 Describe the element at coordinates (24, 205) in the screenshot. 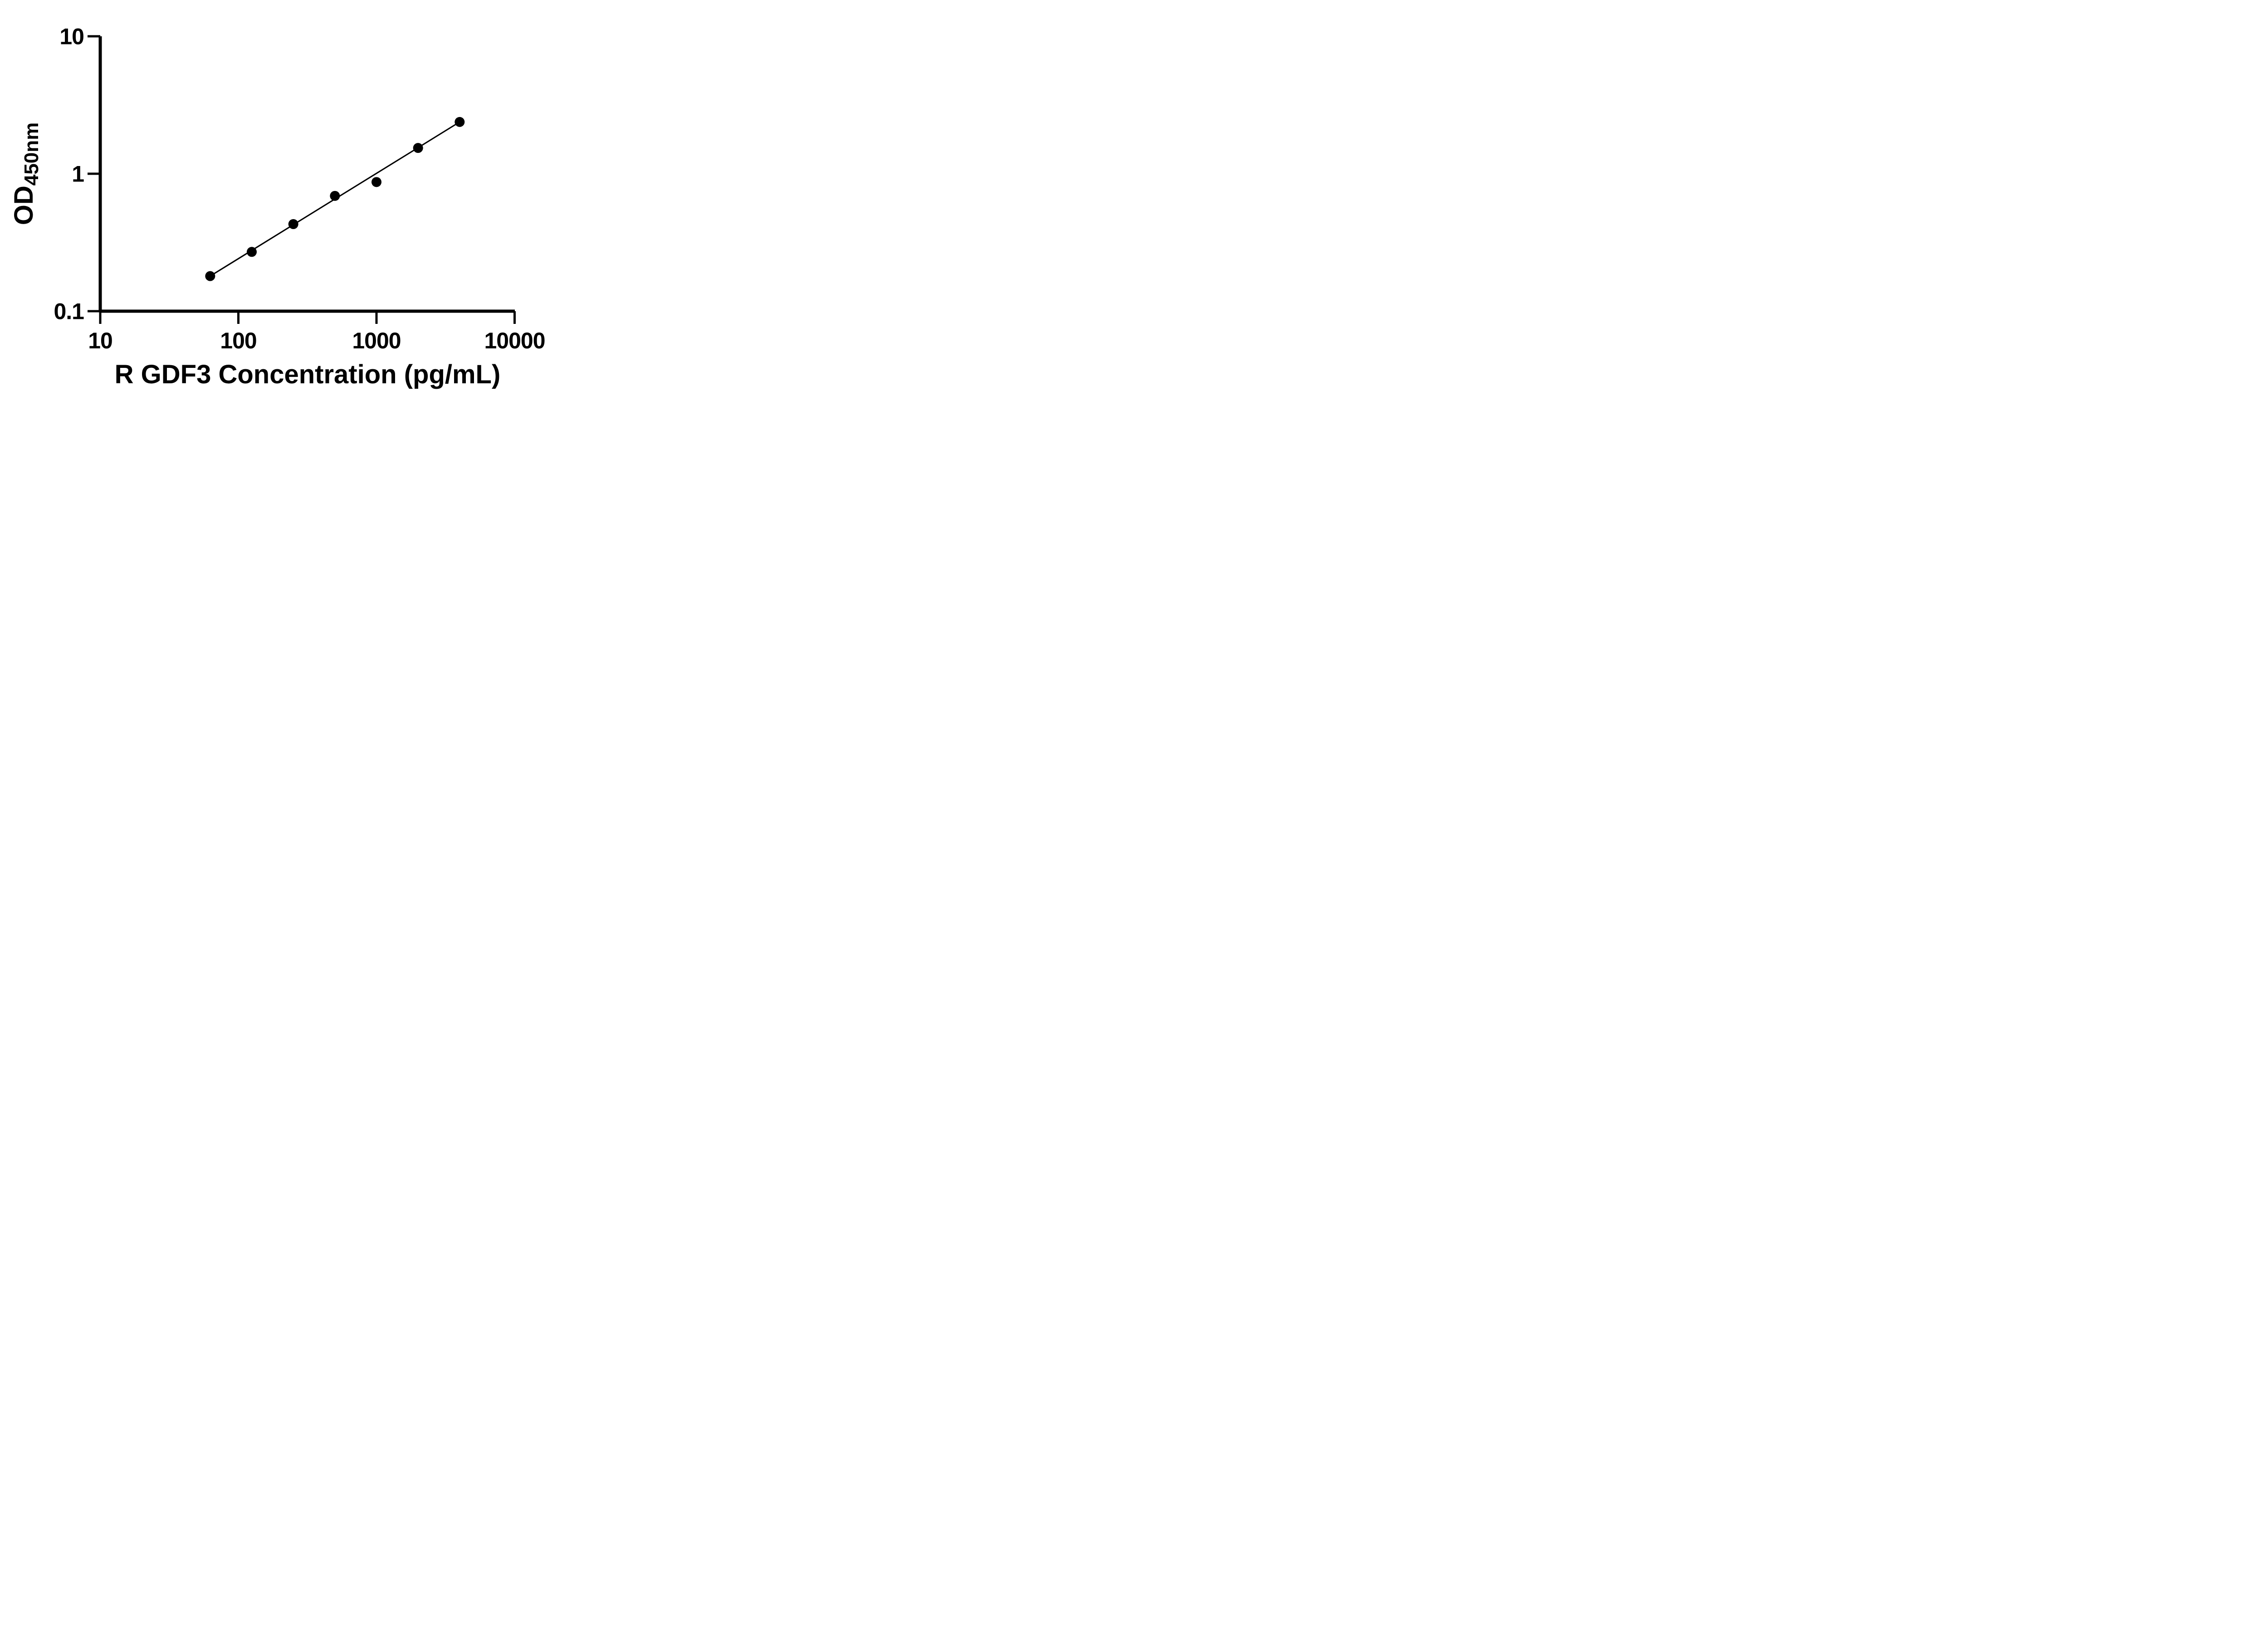

I see `y-axis-title-main: OD` at that location.